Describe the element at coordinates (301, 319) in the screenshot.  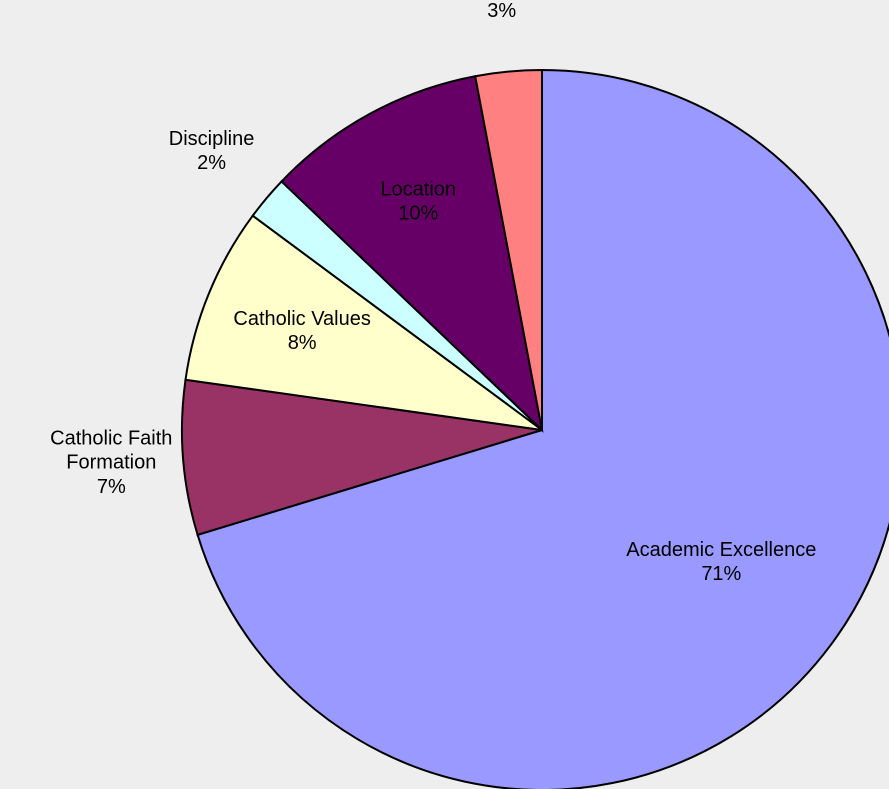
I see `slice-label: Catholic Values` at that location.